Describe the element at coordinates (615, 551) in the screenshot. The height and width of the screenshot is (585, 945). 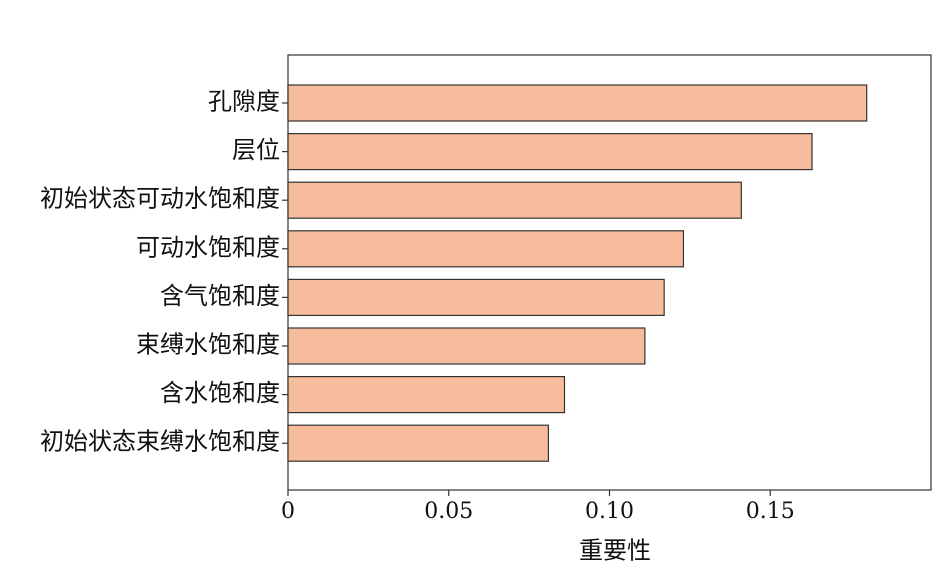
I see `x-axis-label: 重要性` at that location.